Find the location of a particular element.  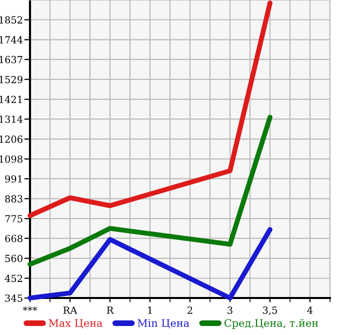

y-tick-label: 560 is located at coordinates (13, 258).